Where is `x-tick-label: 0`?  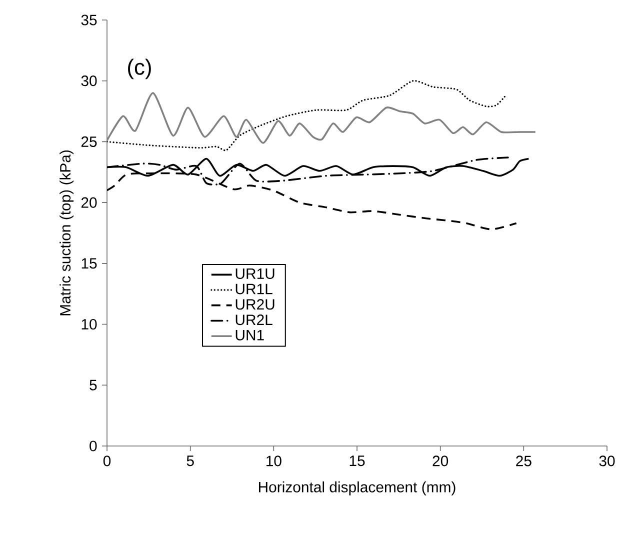
x-tick-label: 0 is located at coordinates (107, 461).